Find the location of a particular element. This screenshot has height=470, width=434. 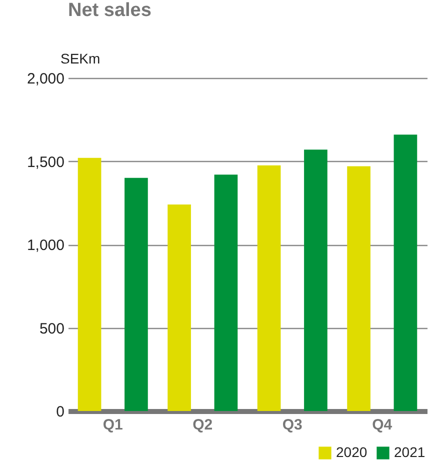

y-tick-label: 0 is located at coordinates (60, 412).